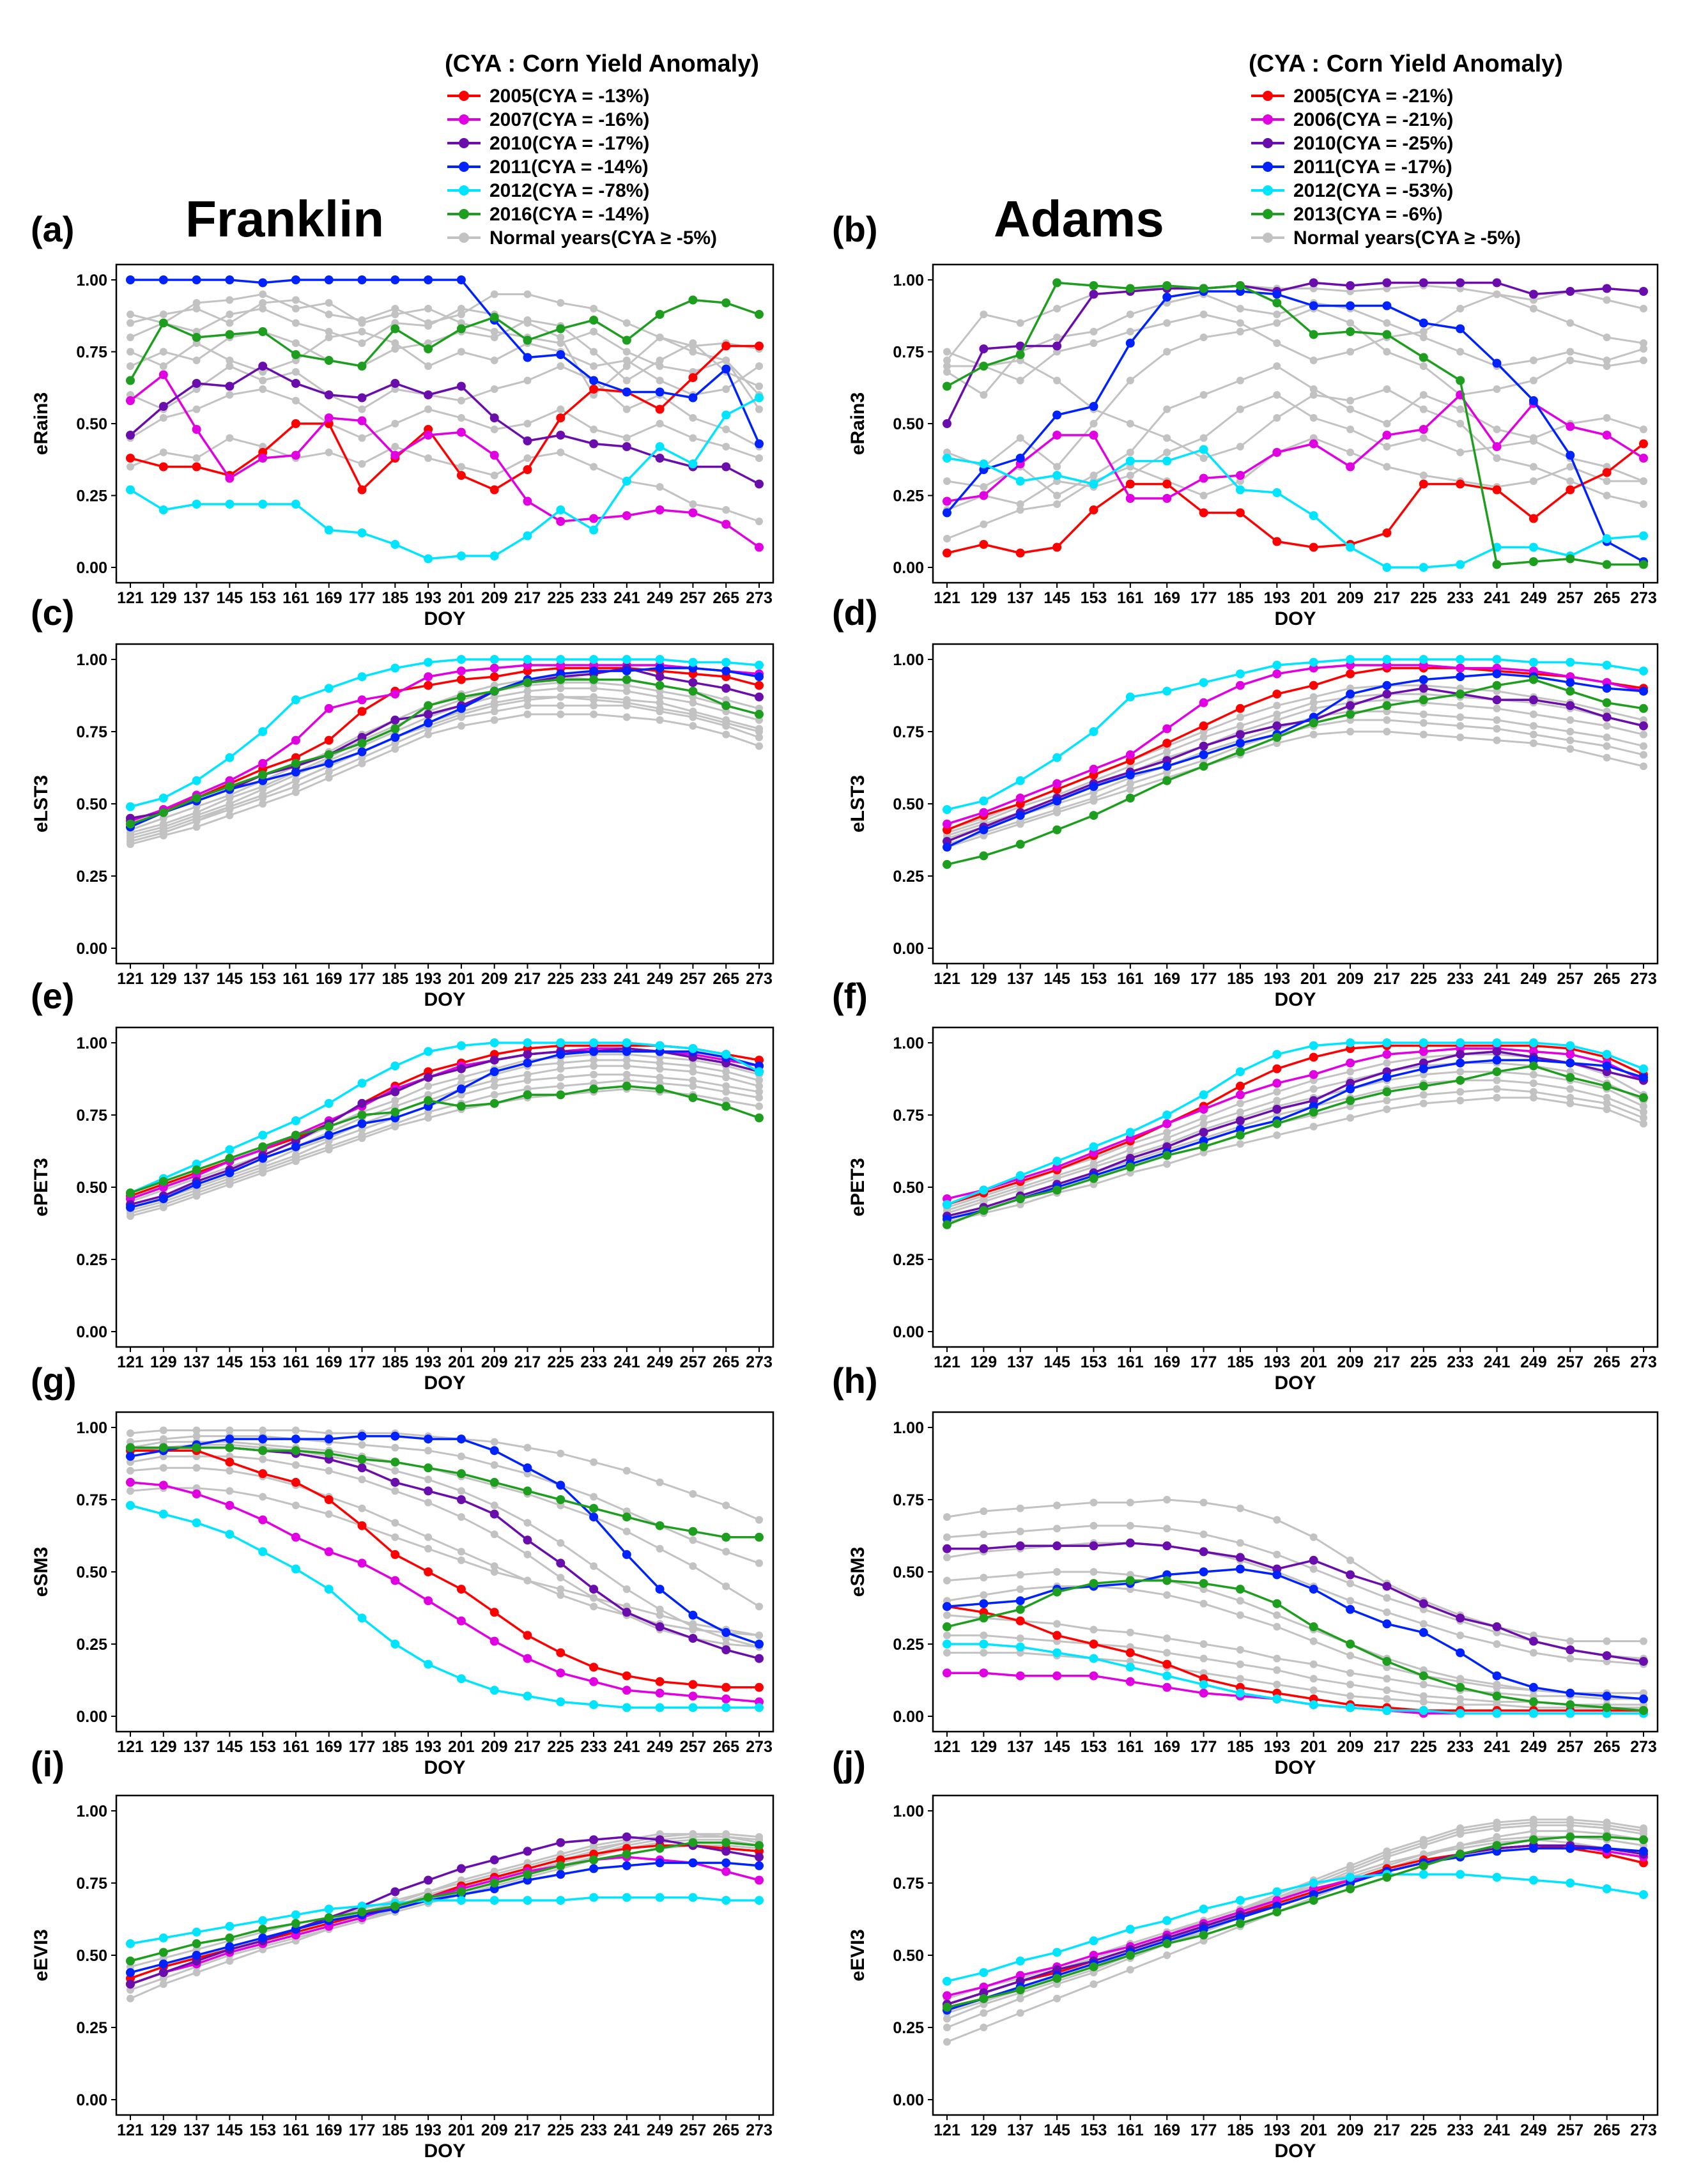 The height and width of the screenshot is (2184, 1694). I want to click on legend-title: (CYA : Corn Yield Anomaly), so click(602, 63).